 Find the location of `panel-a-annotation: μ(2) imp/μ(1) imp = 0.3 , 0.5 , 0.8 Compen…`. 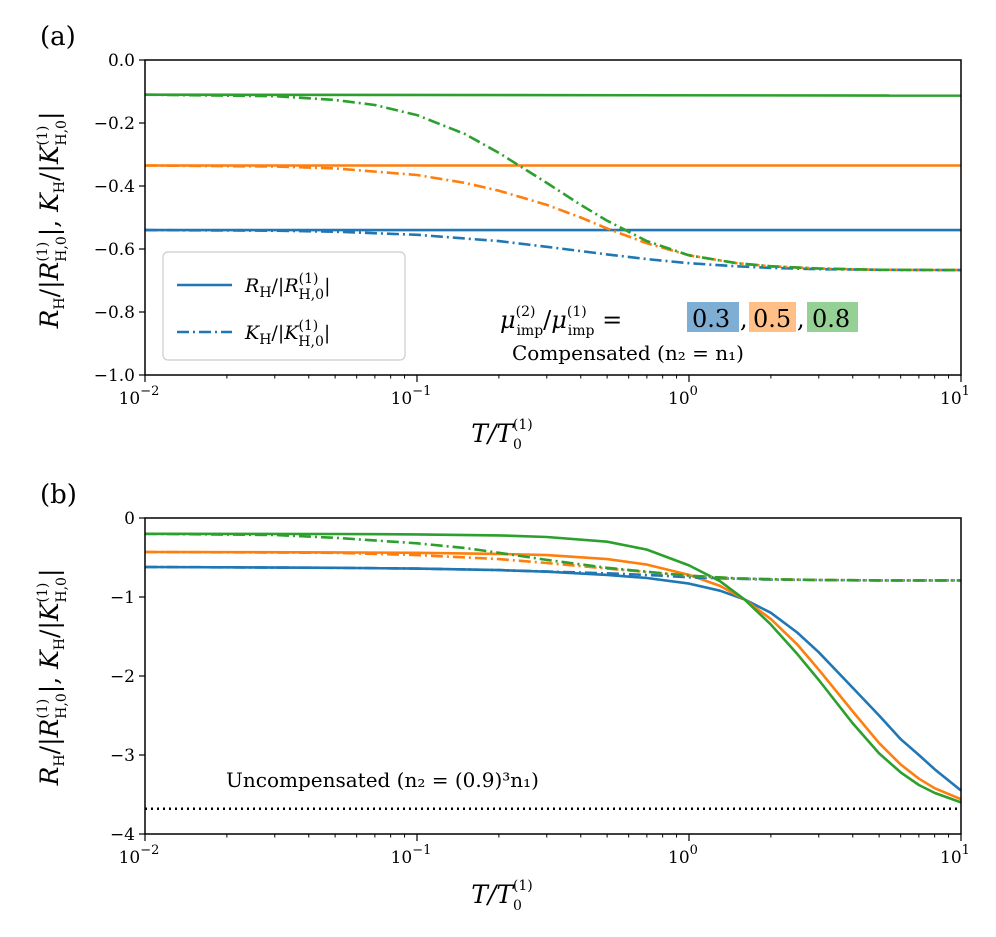

panel-a-annotation: μ(2) imp/μ(1) imp = 0.3 , 0.5 , 0.8 Compen… is located at coordinates (679, 333).